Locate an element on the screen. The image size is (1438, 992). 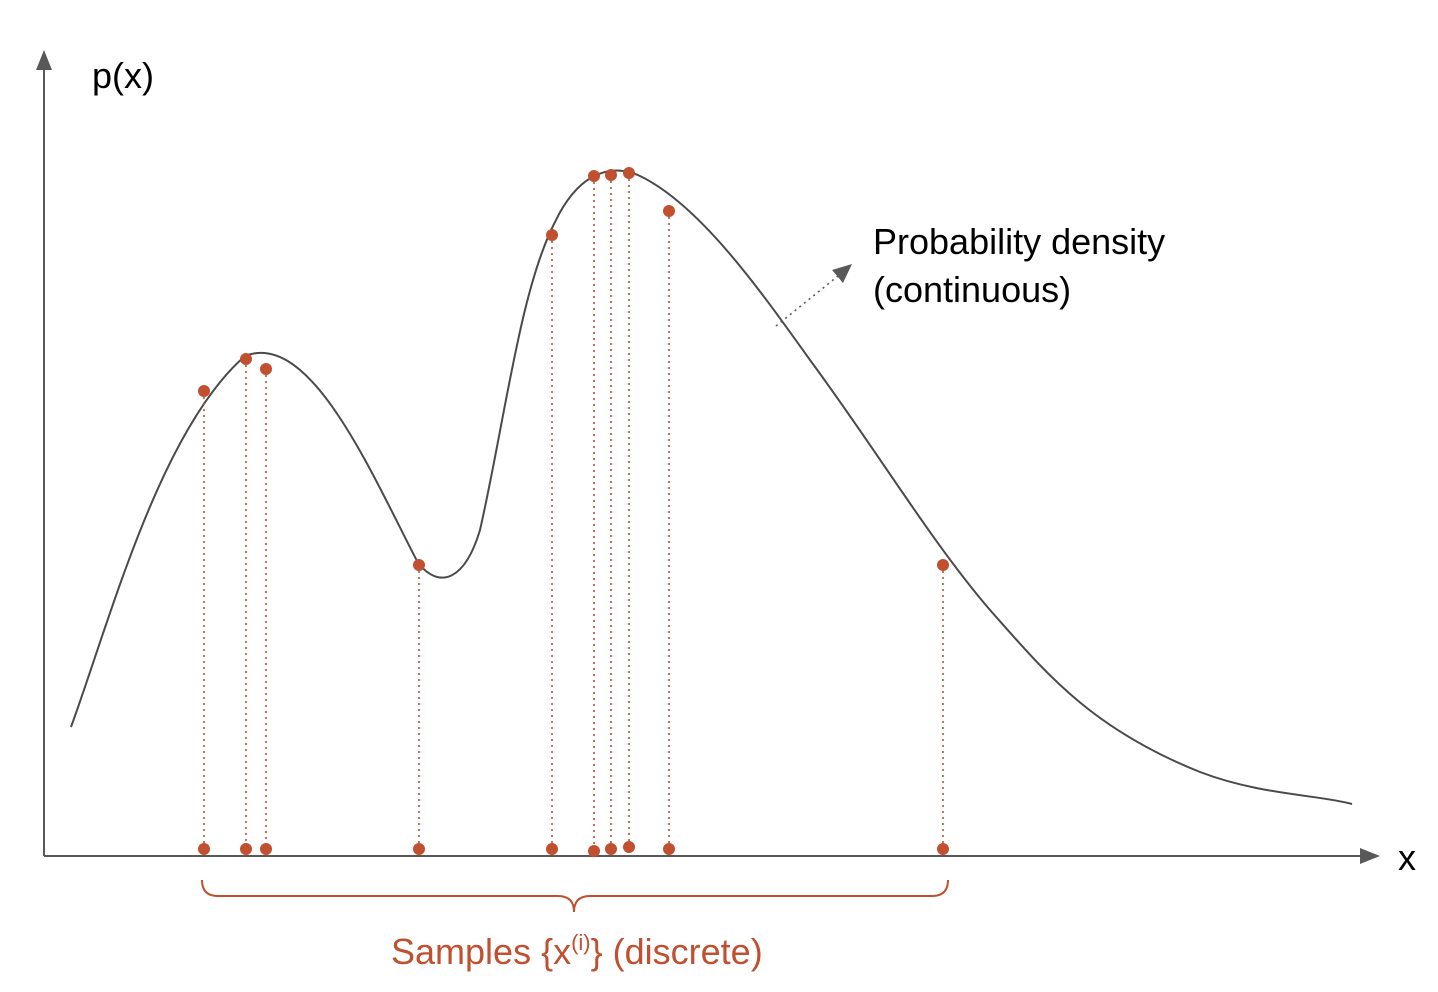
axis-sample-dots is located at coordinates (573, 849).